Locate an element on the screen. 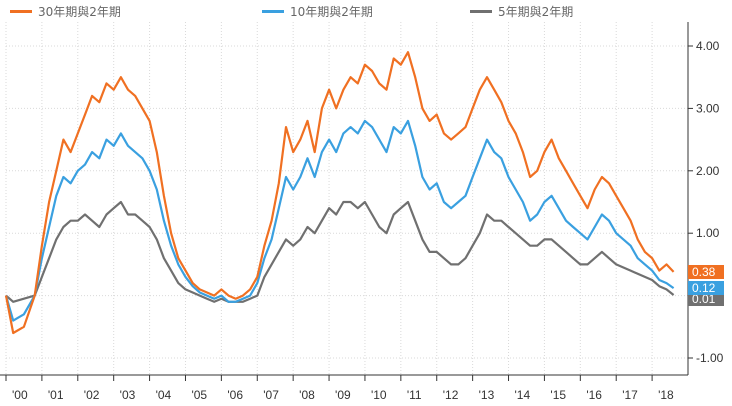 Image resolution: width=732 pixels, height=406 pixels. end-label-1: 0.12 is located at coordinates (706, 288).